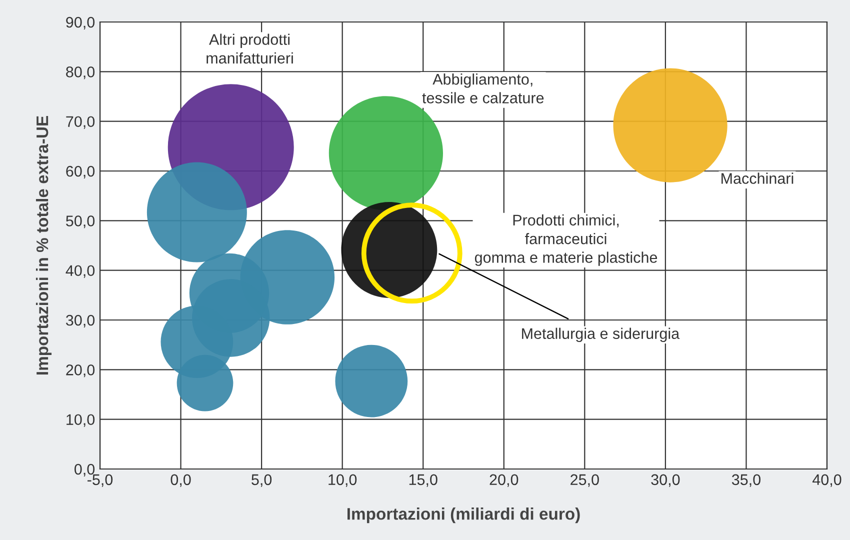 The image size is (850, 540). What do you see at coordinates (342, 480) in the screenshot?
I see `x-tick-label: 10,0` at bounding box center [342, 480].